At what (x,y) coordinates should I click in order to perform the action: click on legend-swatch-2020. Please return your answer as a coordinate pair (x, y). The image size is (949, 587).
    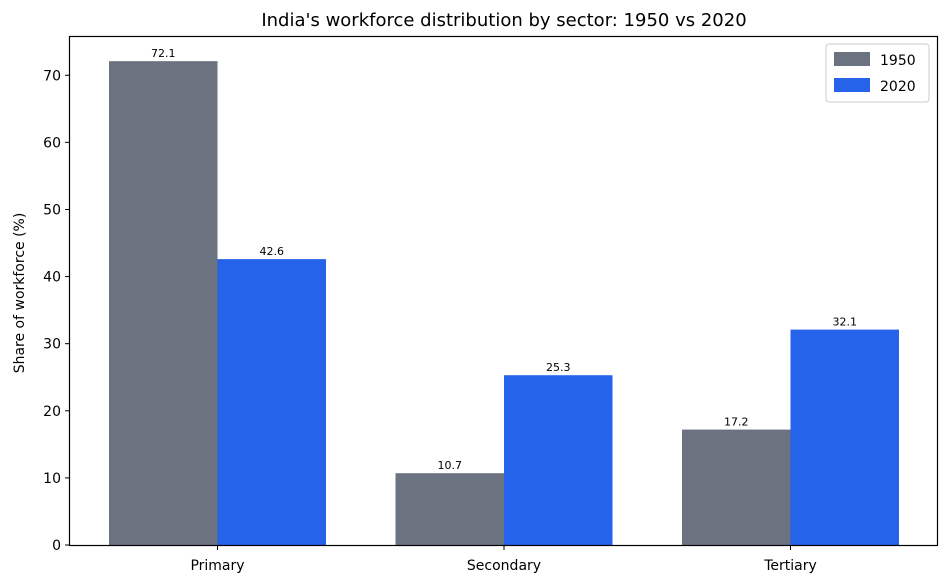
    Looking at the image, I should click on (852, 85).